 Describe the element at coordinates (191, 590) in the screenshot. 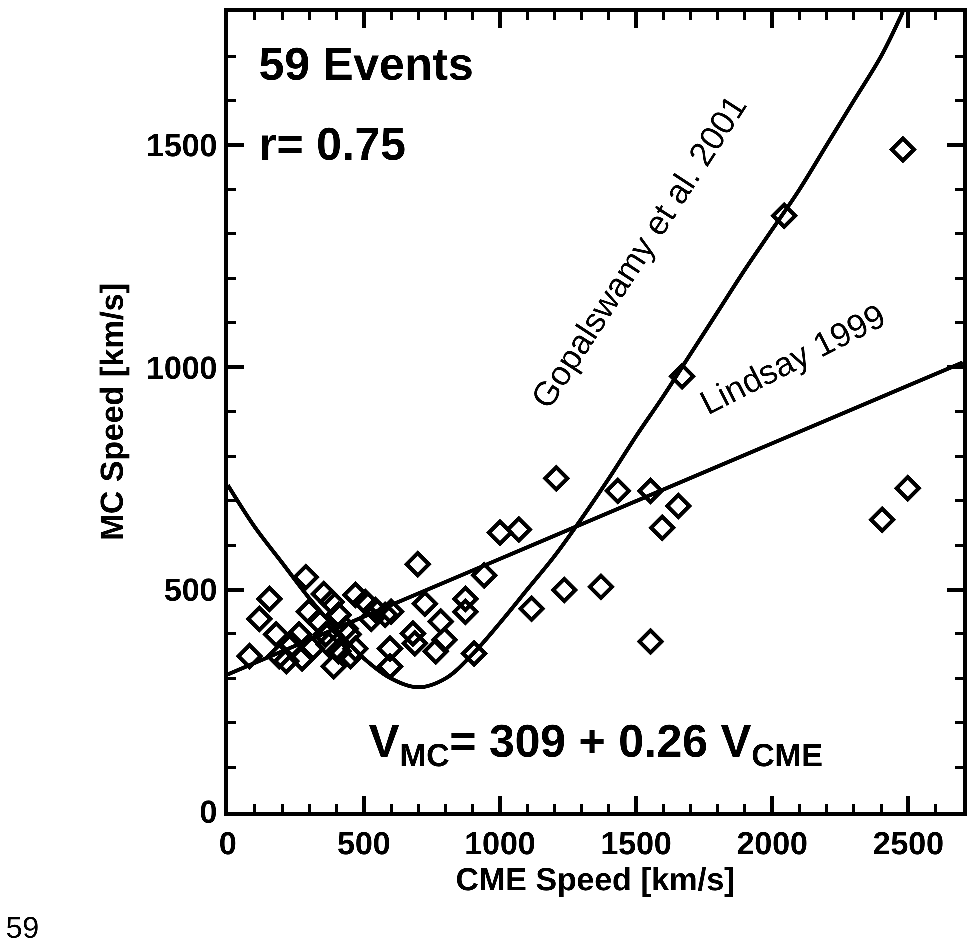

I see `y-tick-label: 500` at that location.